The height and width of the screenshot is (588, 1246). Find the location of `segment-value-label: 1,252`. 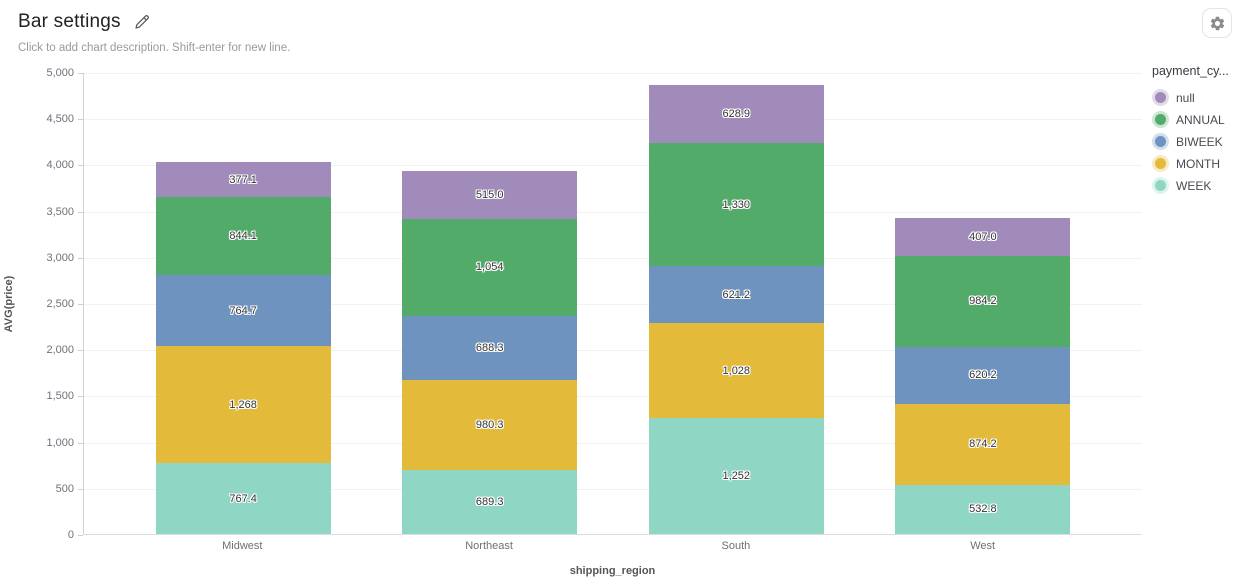

segment-value-label: 1,252 is located at coordinates (736, 476).